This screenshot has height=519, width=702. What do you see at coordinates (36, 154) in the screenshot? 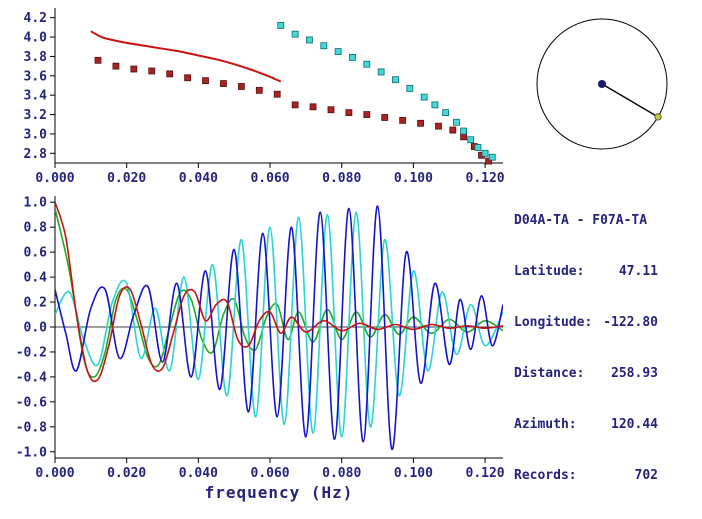
I see `dispersion-plot-ytick-label: 2.8` at bounding box center [36, 154].